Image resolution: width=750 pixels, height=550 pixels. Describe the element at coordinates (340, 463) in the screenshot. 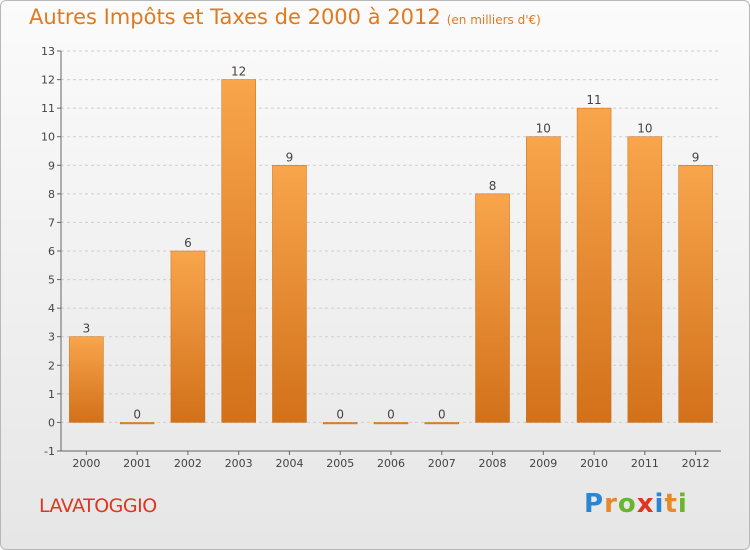

I see `x-tick-label: 2005` at that location.